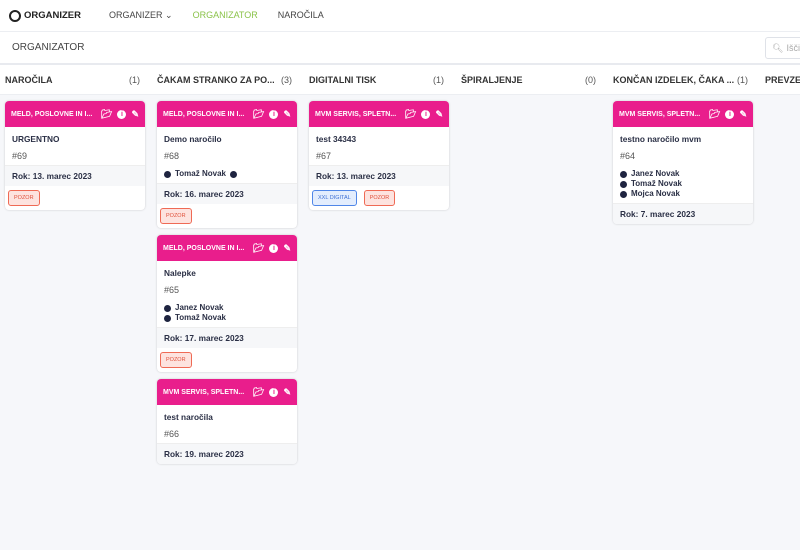 This screenshot has height=550, width=800. Describe the element at coordinates (683, 194) in the screenshot. I see `assignee: Mojca Novak` at that location.